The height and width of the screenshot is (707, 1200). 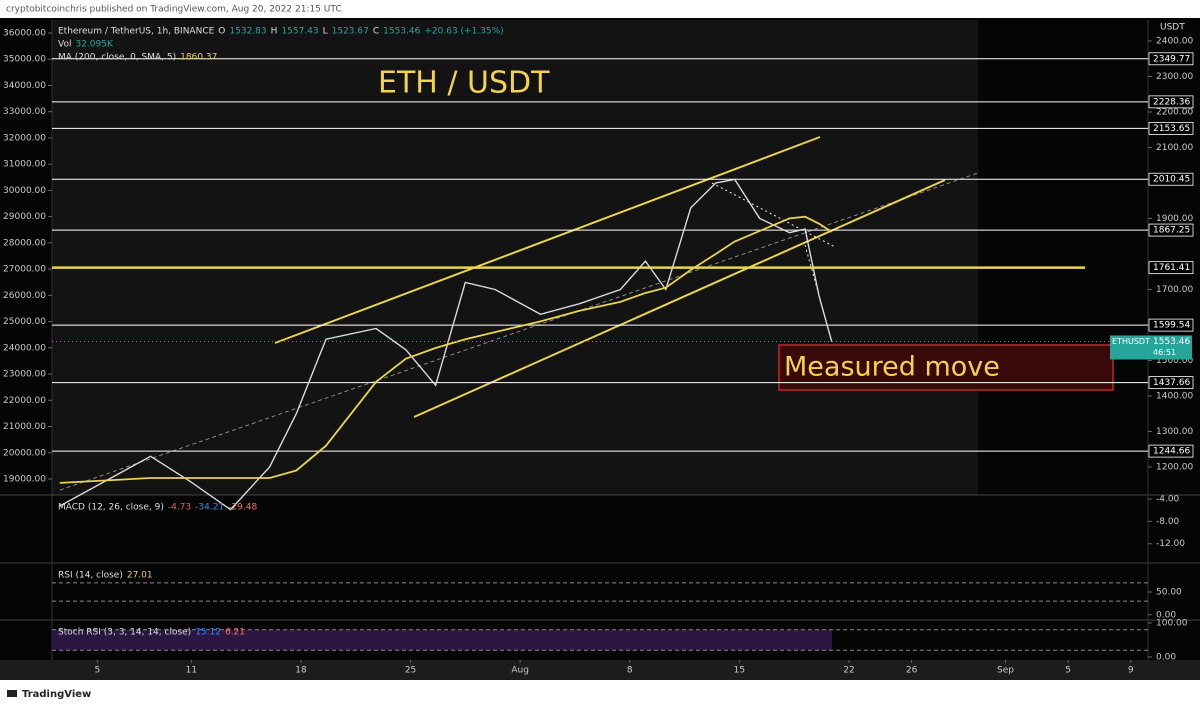 What do you see at coordinates (1151, 347) in the screenshot?
I see `last-price-box` at bounding box center [1151, 347].